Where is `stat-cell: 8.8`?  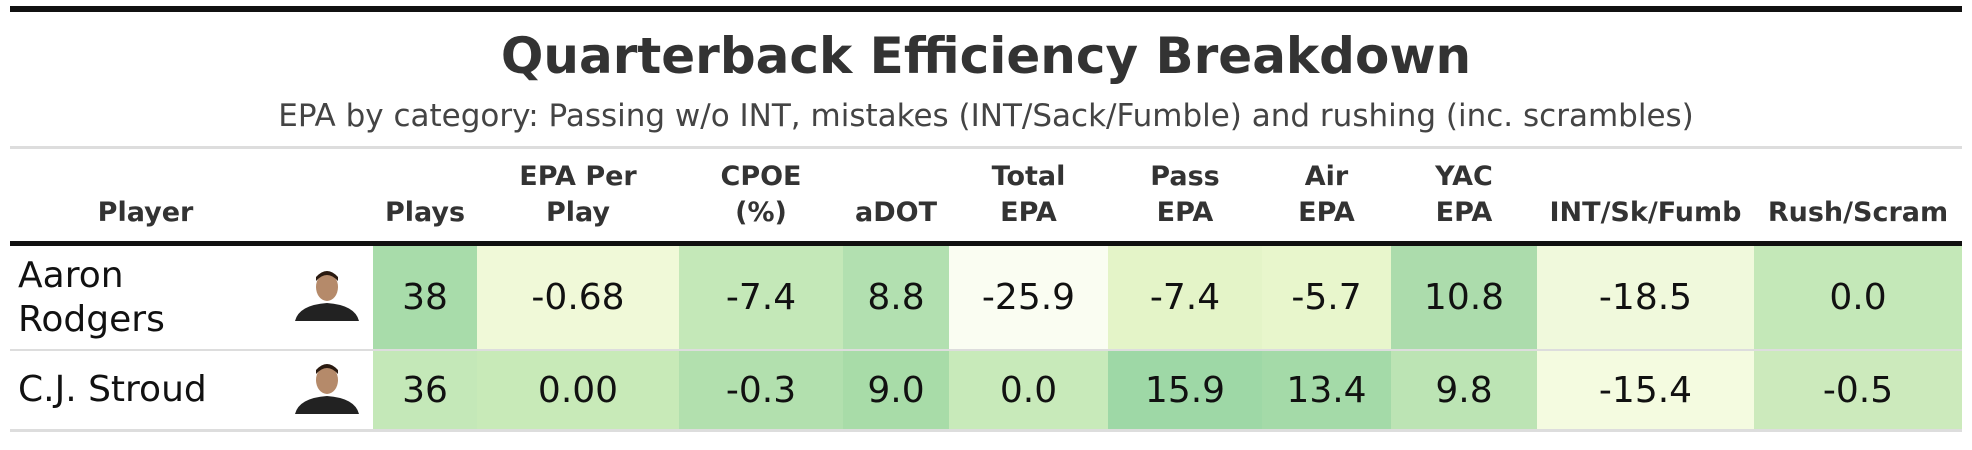 stat-cell: 8.8 is located at coordinates (896, 297).